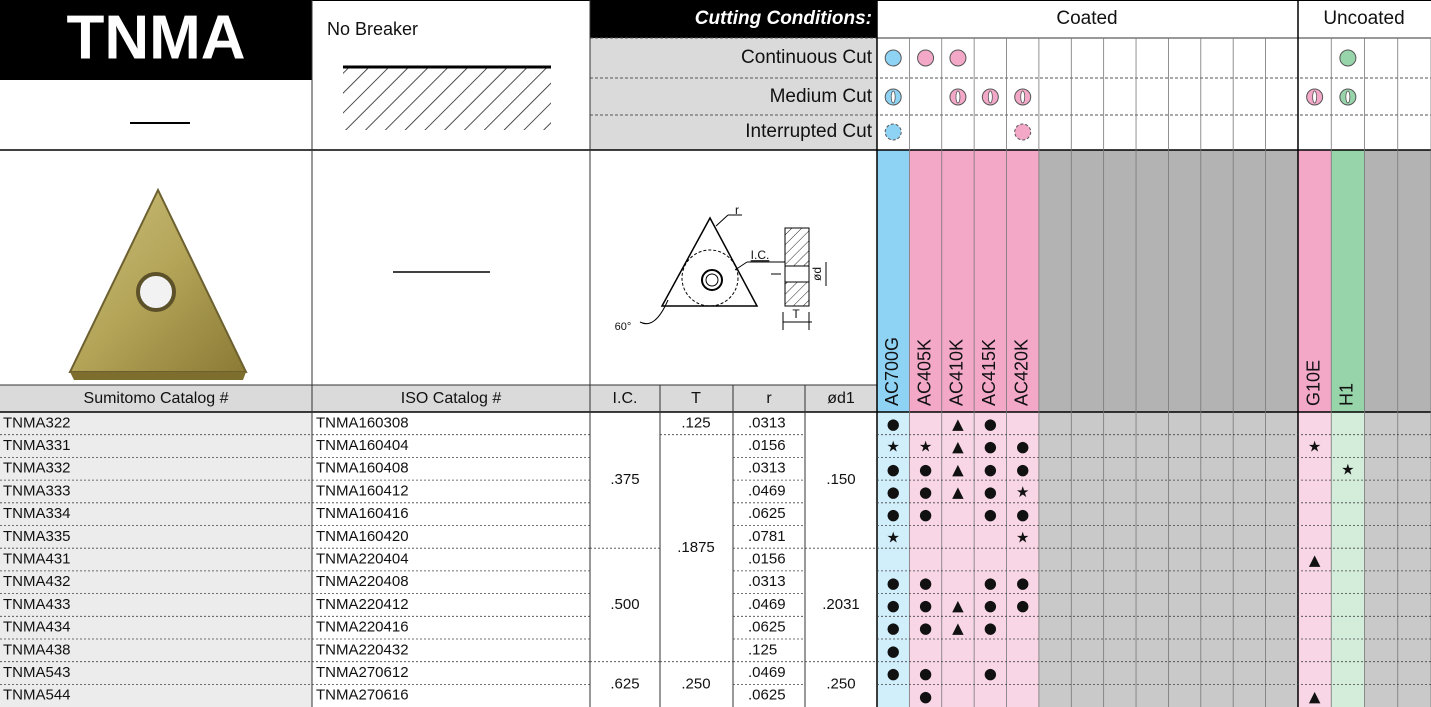  I want to click on breaker: No Breaker, so click(372, 29).